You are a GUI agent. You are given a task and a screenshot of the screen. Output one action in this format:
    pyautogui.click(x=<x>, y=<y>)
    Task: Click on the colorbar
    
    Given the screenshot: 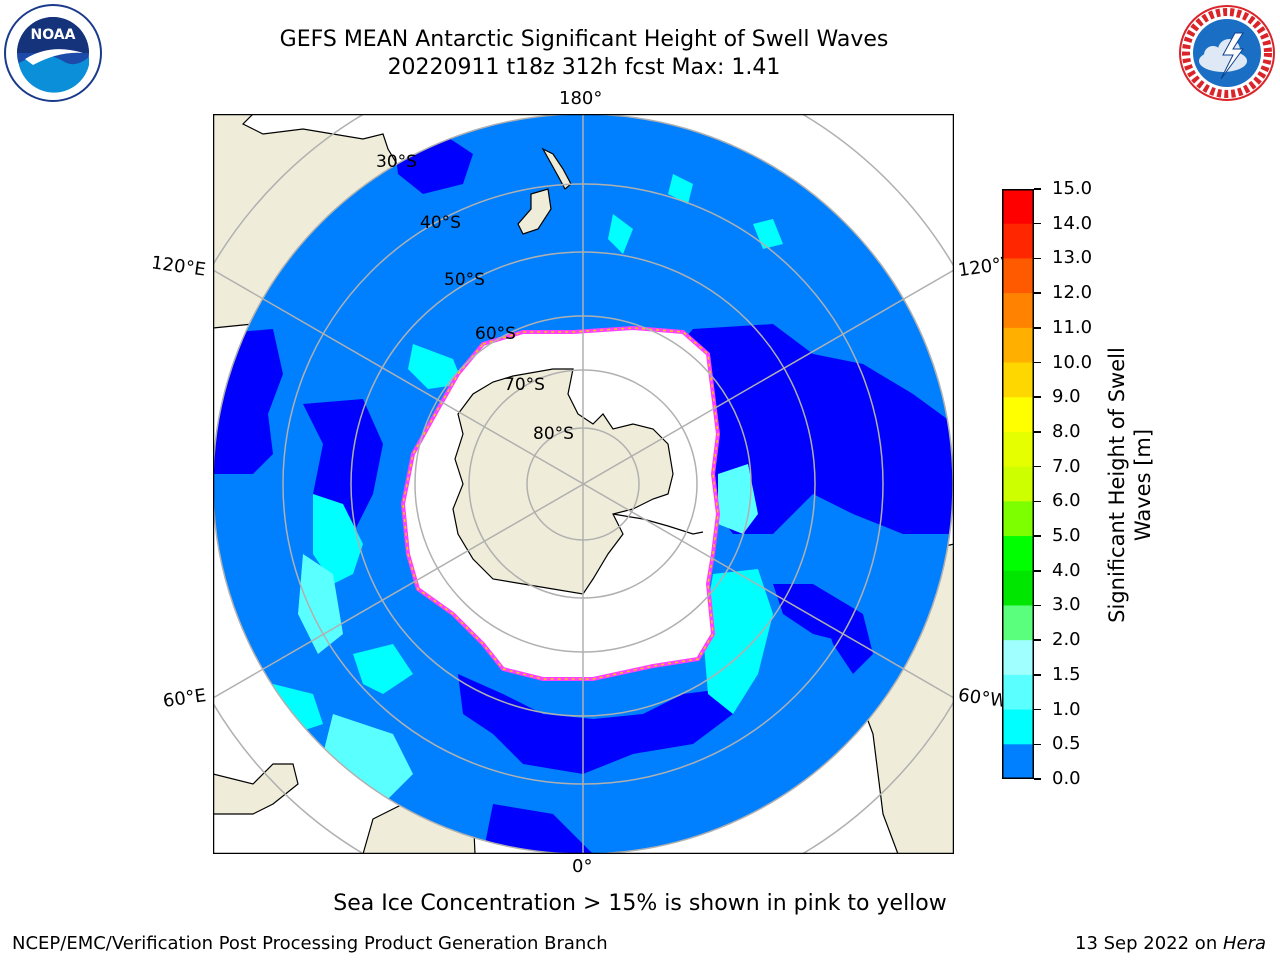 What is the action you would take?
    pyautogui.click(x=1018, y=484)
    